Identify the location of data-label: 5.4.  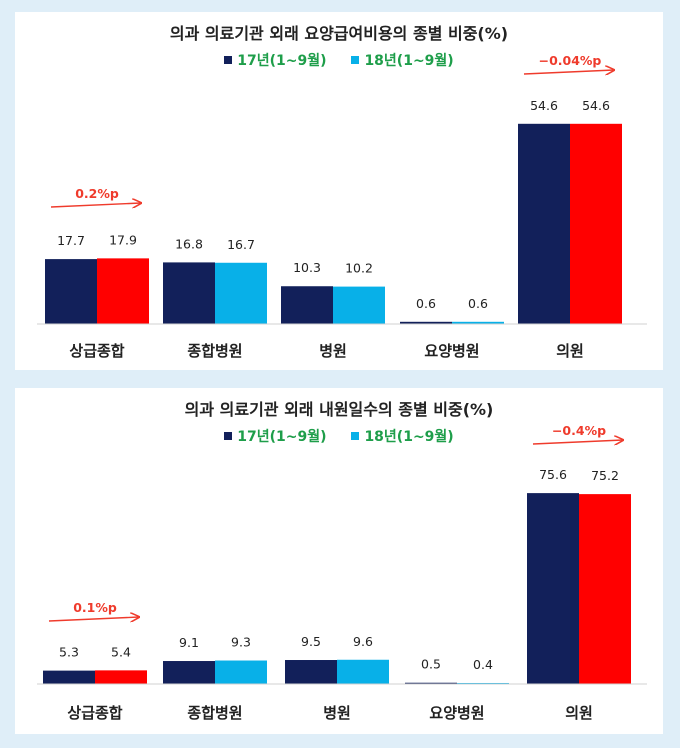
(121, 651).